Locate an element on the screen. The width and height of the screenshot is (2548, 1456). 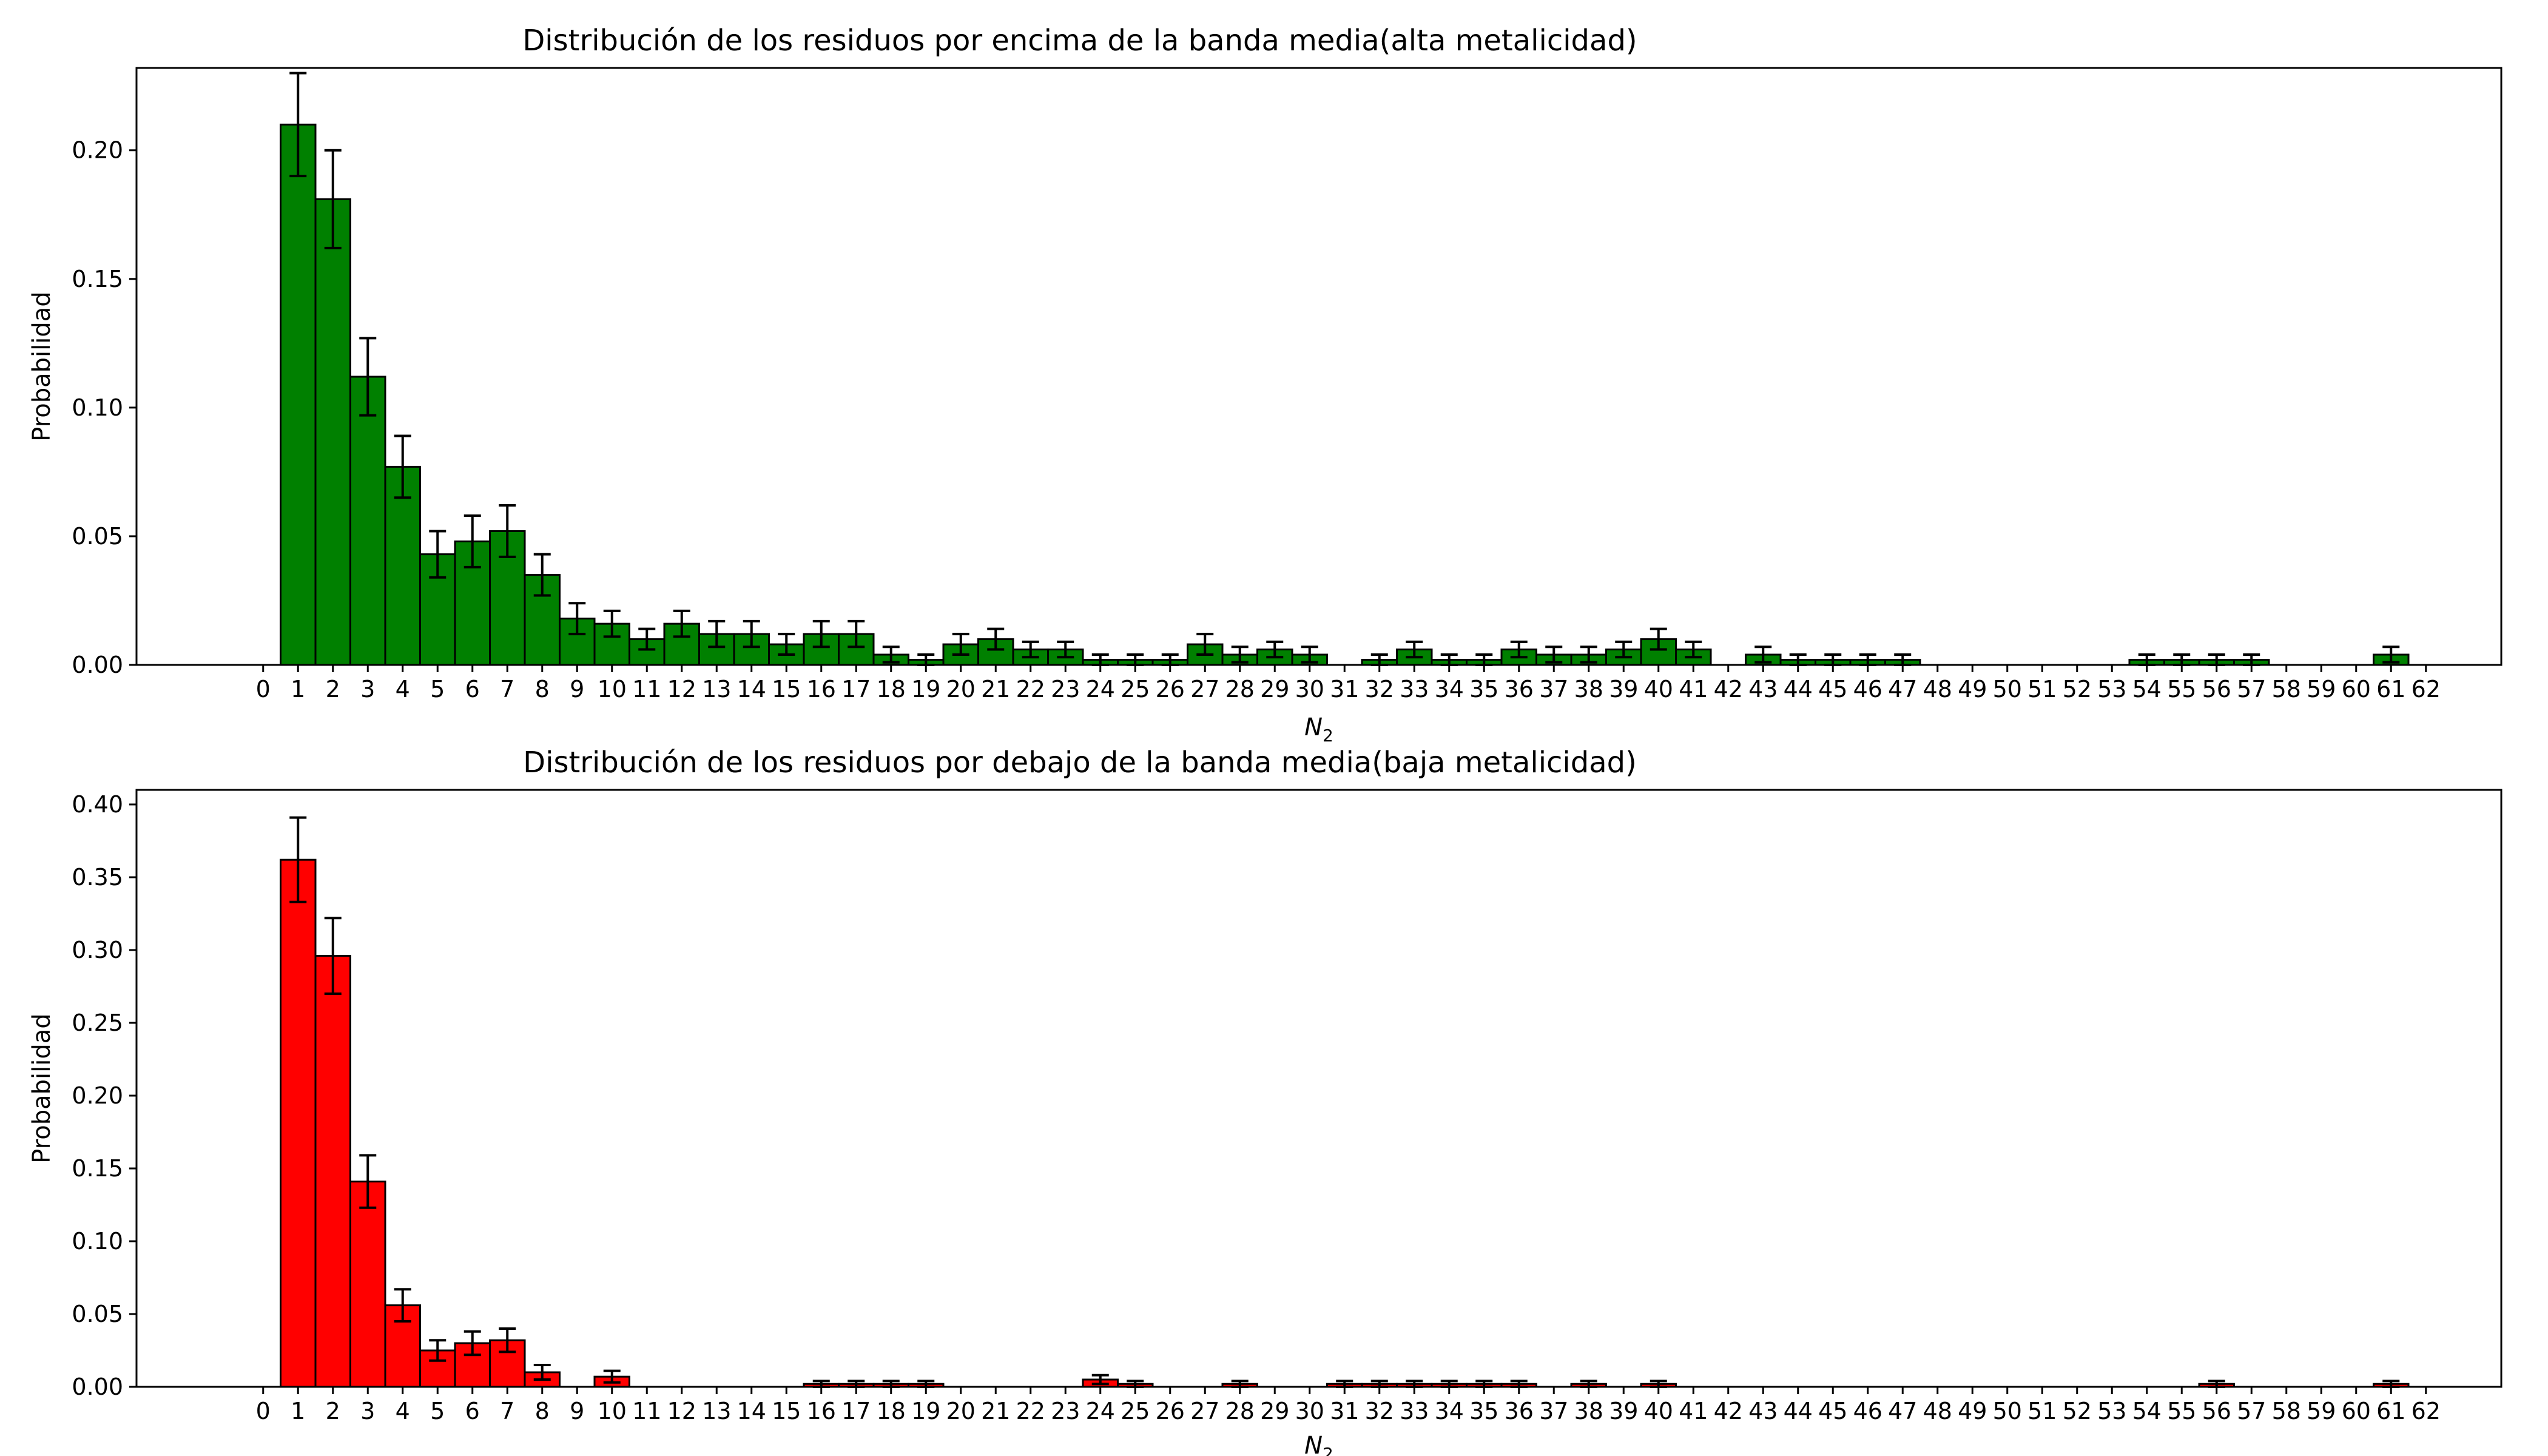
x-tick-label: 12 is located at coordinates (681, 689).